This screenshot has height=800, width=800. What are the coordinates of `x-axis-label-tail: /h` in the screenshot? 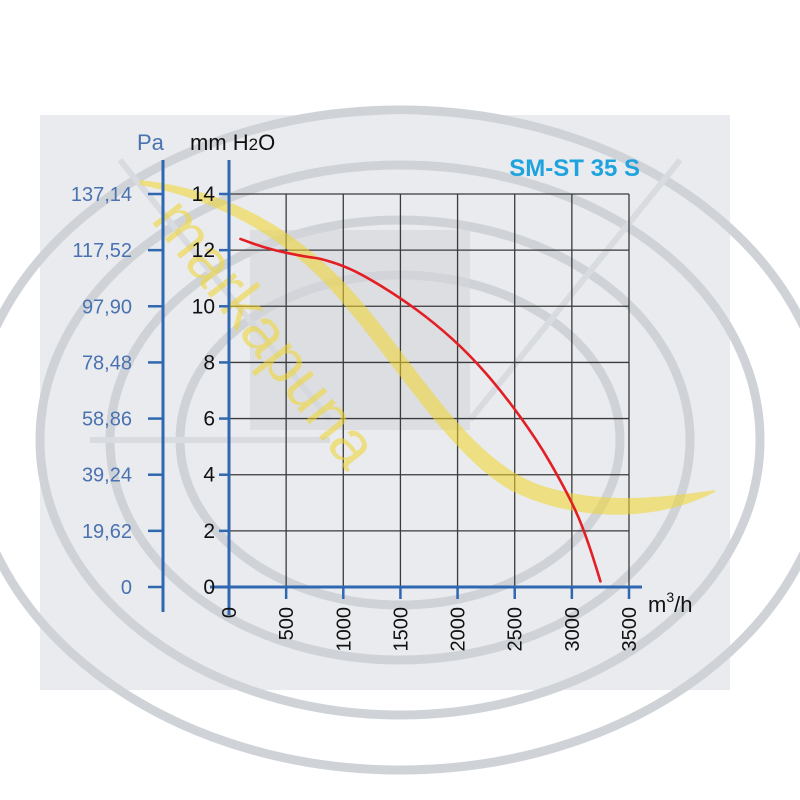 It's located at (683, 604).